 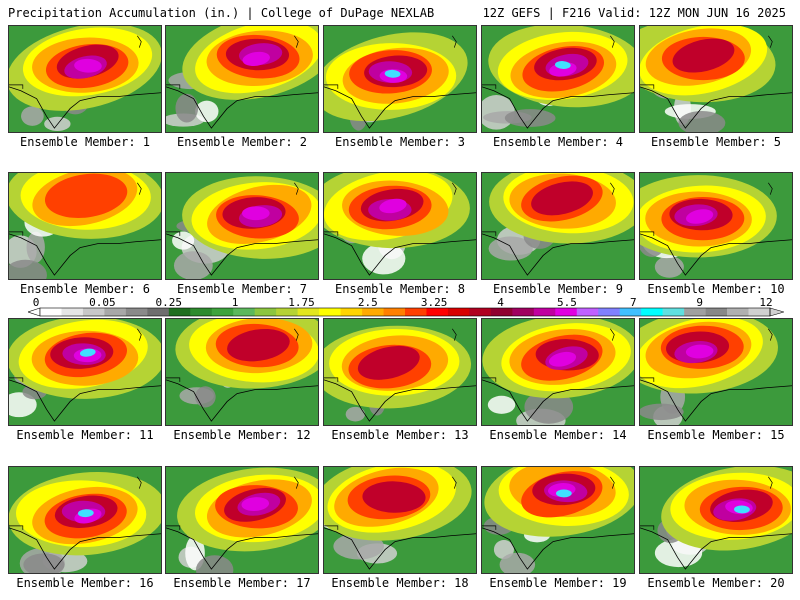 What do you see at coordinates (765, 303) in the screenshot?
I see `colorbar-tick-label: 12` at bounding box center [765, 303].